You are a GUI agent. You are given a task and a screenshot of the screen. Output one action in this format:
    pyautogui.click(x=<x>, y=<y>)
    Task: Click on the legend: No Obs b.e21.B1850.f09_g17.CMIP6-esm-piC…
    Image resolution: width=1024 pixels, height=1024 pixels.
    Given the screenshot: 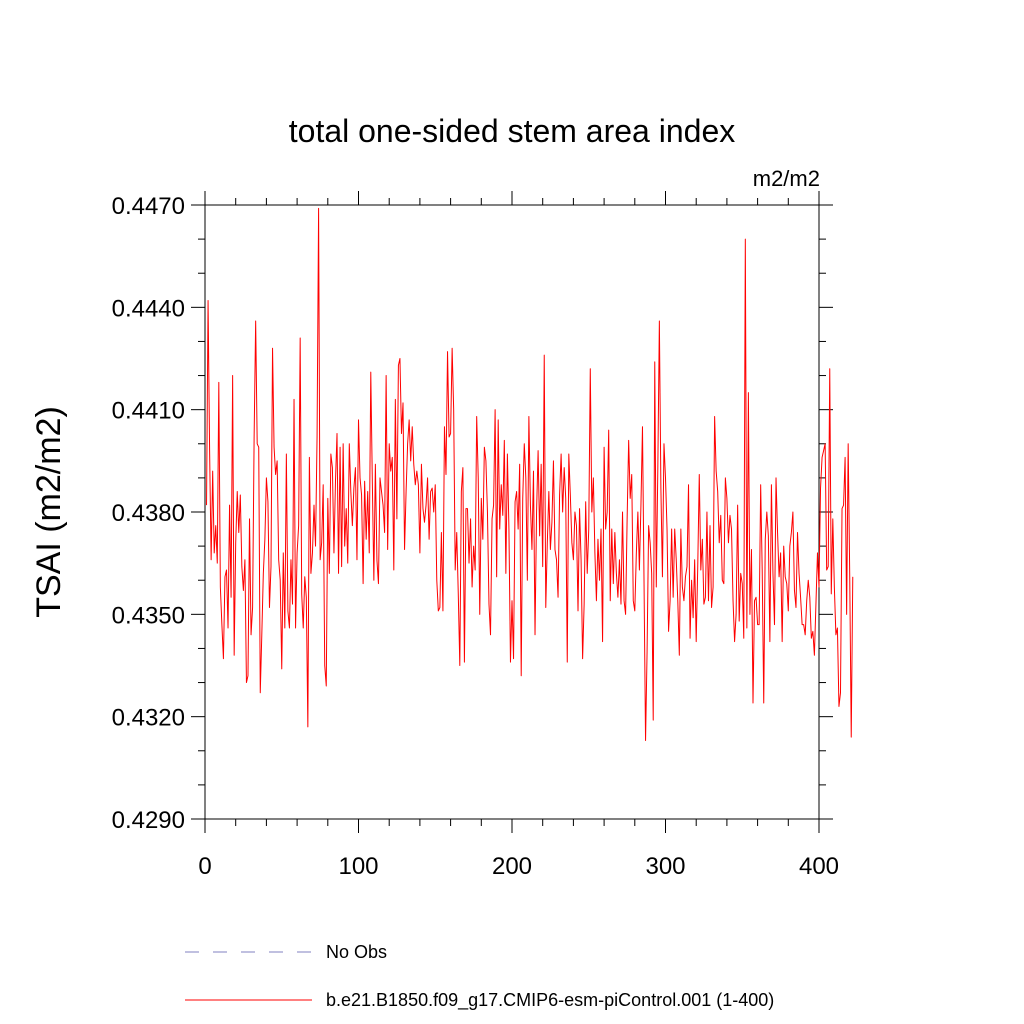 What is the action you would take?
    pyautogui.click(x=479, y=976)
    